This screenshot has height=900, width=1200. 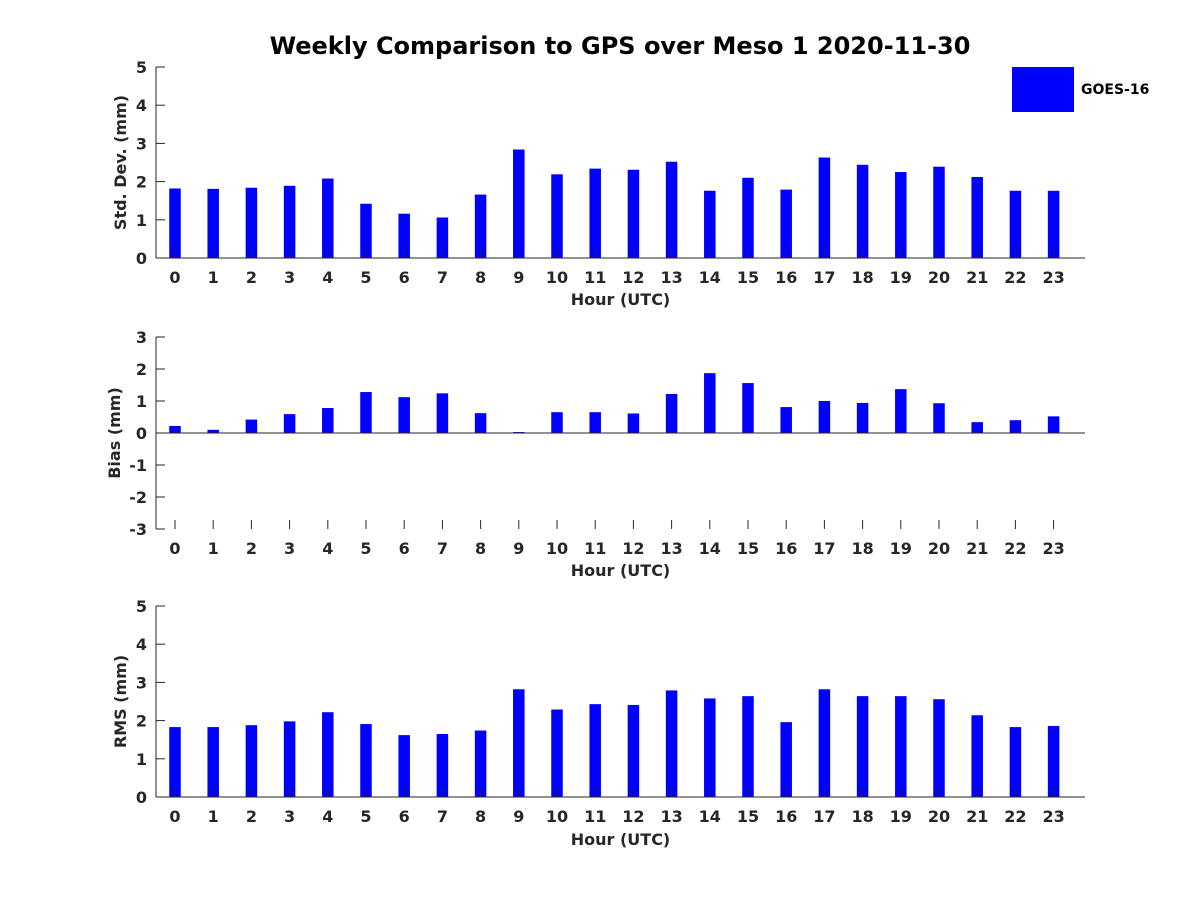 I want to click on x-tick-label: 6, so click(x=404, y=548).